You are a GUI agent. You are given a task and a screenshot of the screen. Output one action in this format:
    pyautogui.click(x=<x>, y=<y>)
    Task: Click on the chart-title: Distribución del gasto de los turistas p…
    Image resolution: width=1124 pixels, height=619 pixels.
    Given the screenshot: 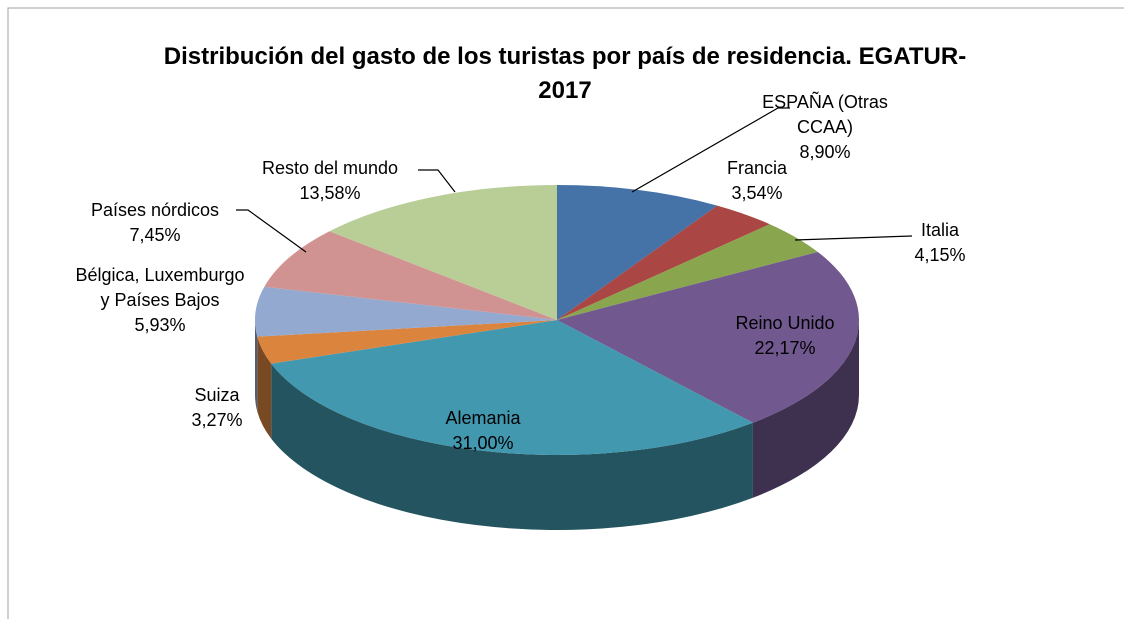 What is the action you would take?
    pyautogui.click(x=565, y=73)
    